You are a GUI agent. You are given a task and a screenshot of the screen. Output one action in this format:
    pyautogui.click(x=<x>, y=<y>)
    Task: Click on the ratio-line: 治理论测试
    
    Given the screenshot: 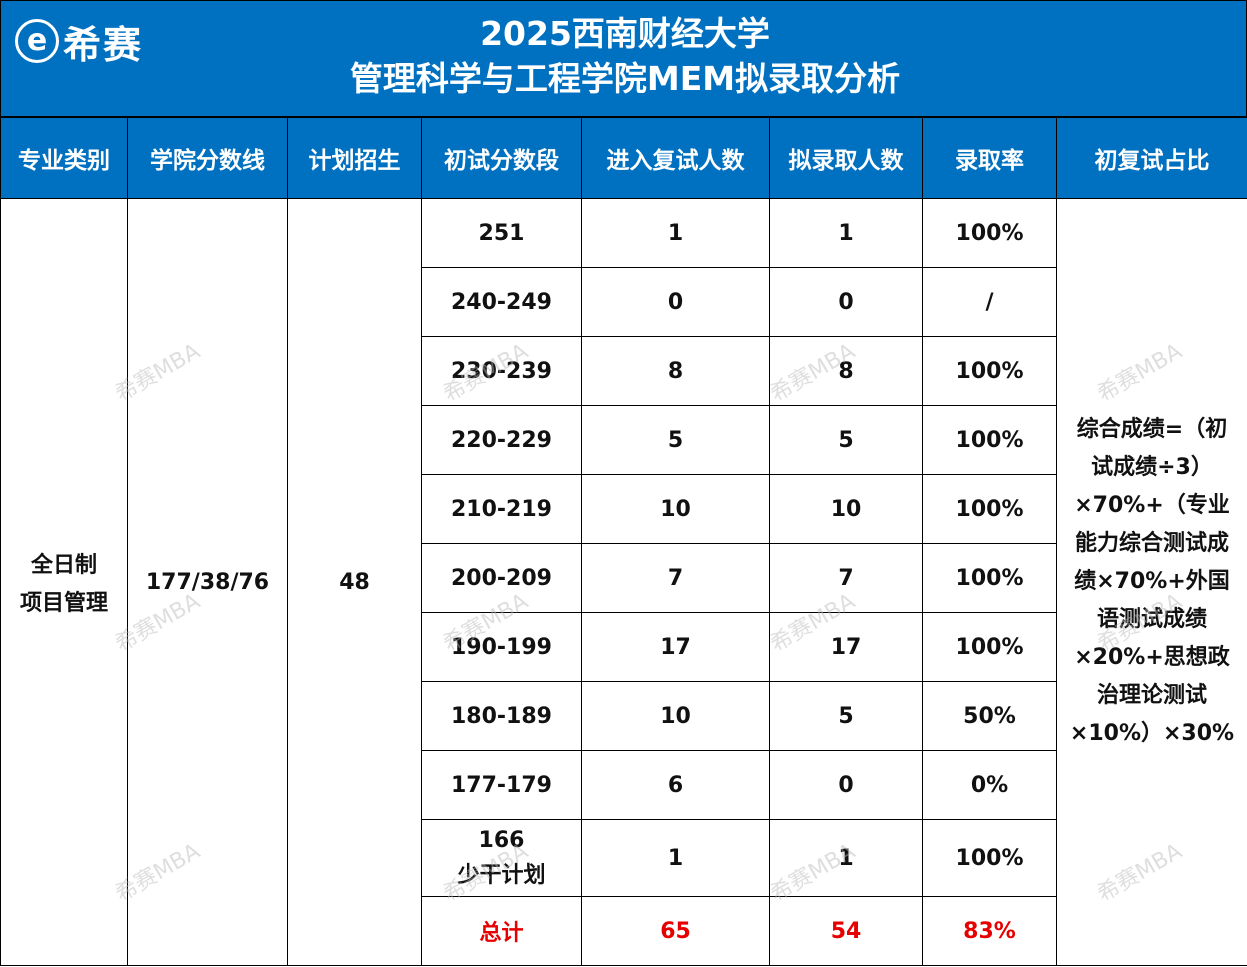 What is the action you would take?
    pyautogui.click(x=1151, y=695)
    